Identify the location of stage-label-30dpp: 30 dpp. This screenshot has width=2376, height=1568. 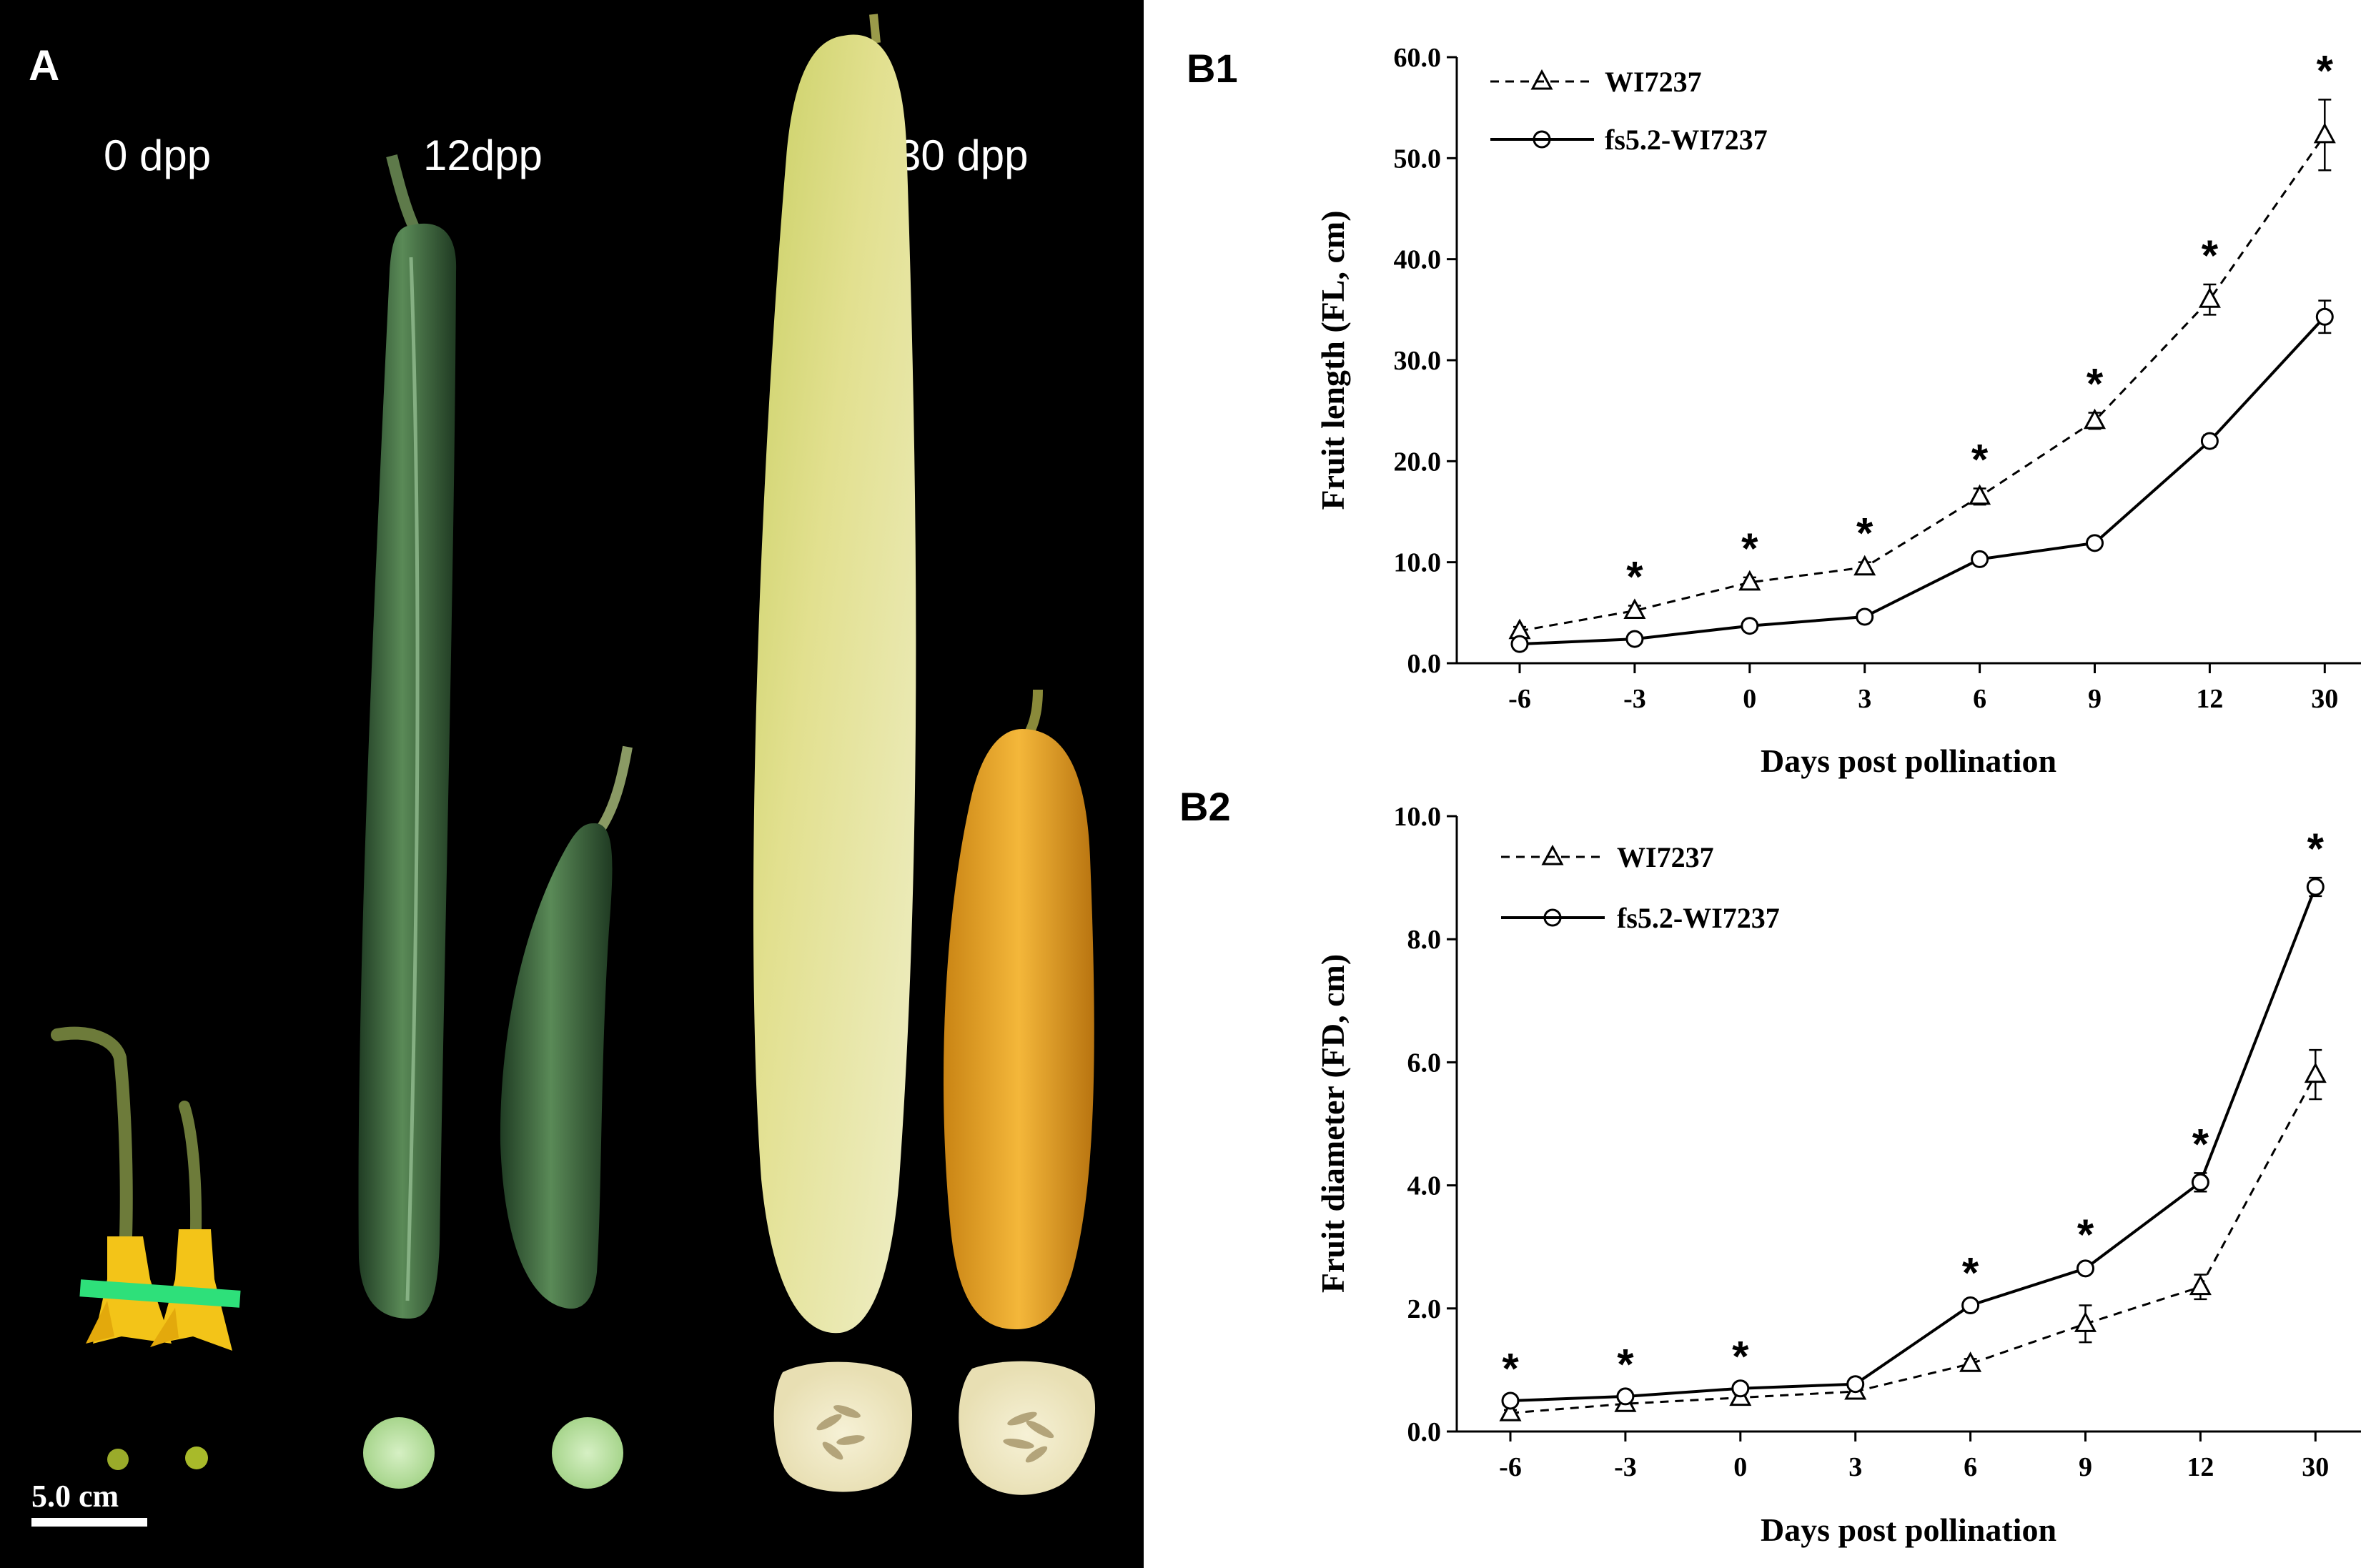
(963, 155).